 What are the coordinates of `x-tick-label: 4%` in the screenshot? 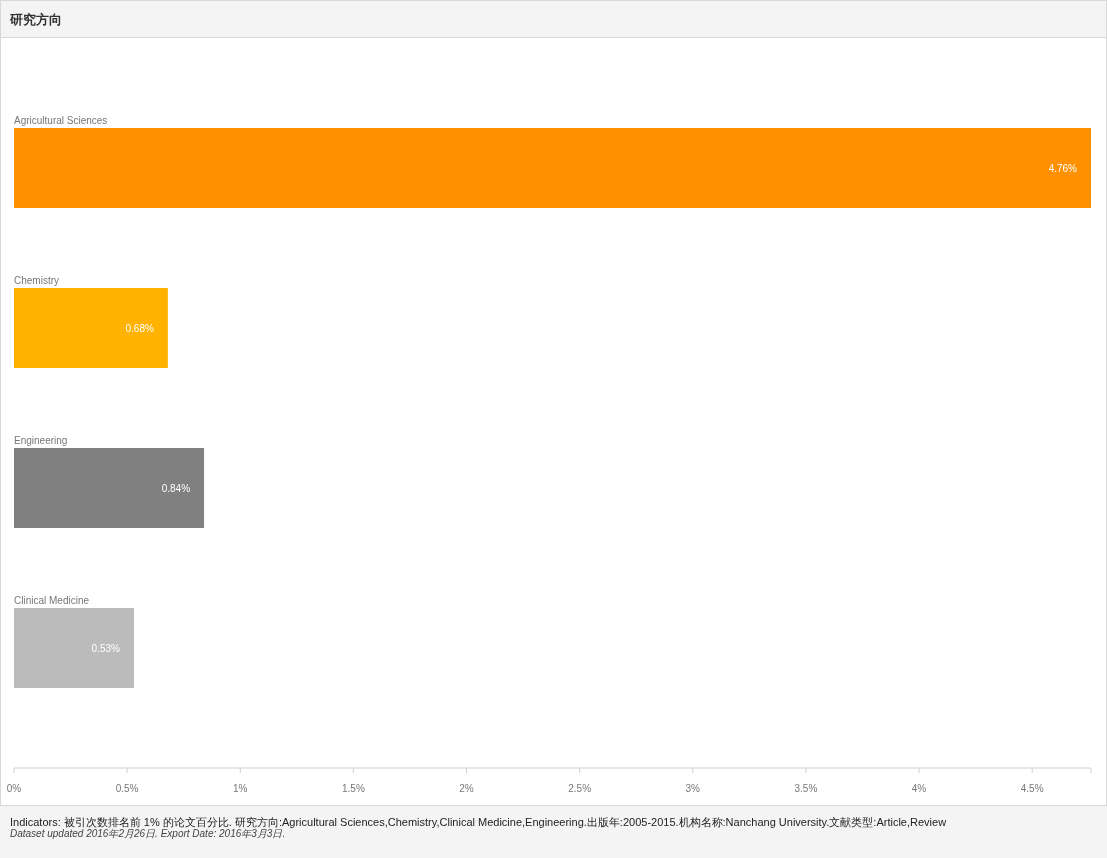 It's located at (919, 788).